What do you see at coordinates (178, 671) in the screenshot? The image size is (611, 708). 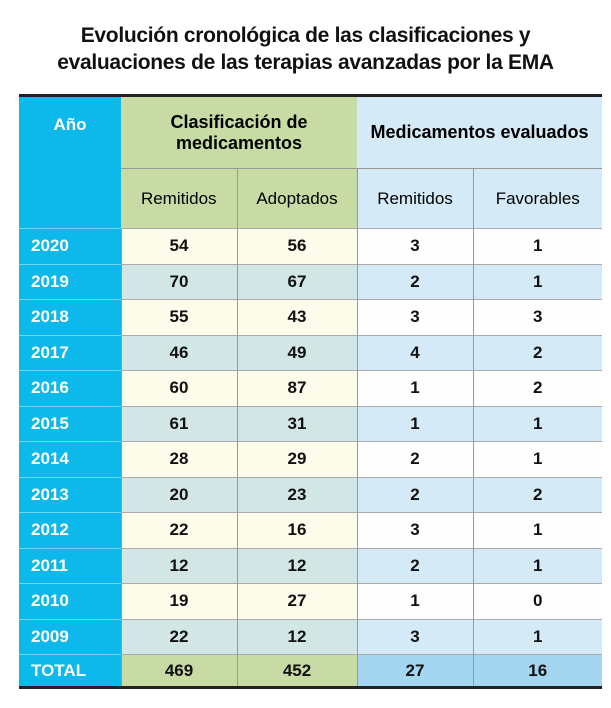 I see `total-cell: 469` at bounding box center [178, 671].